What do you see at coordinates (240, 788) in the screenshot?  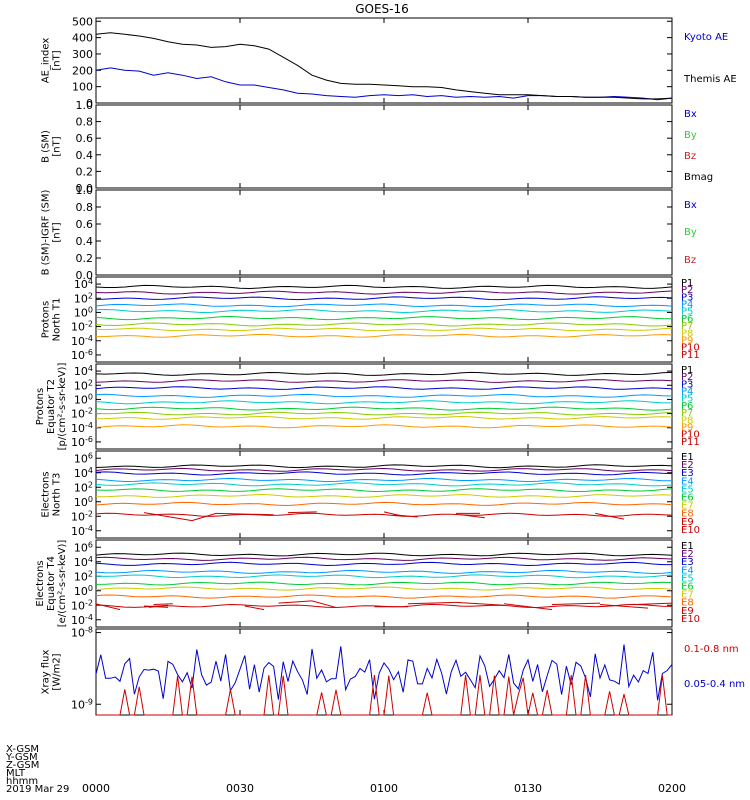 I see `x-tick-label-0030: 0030` at bounding box center [240, 788].